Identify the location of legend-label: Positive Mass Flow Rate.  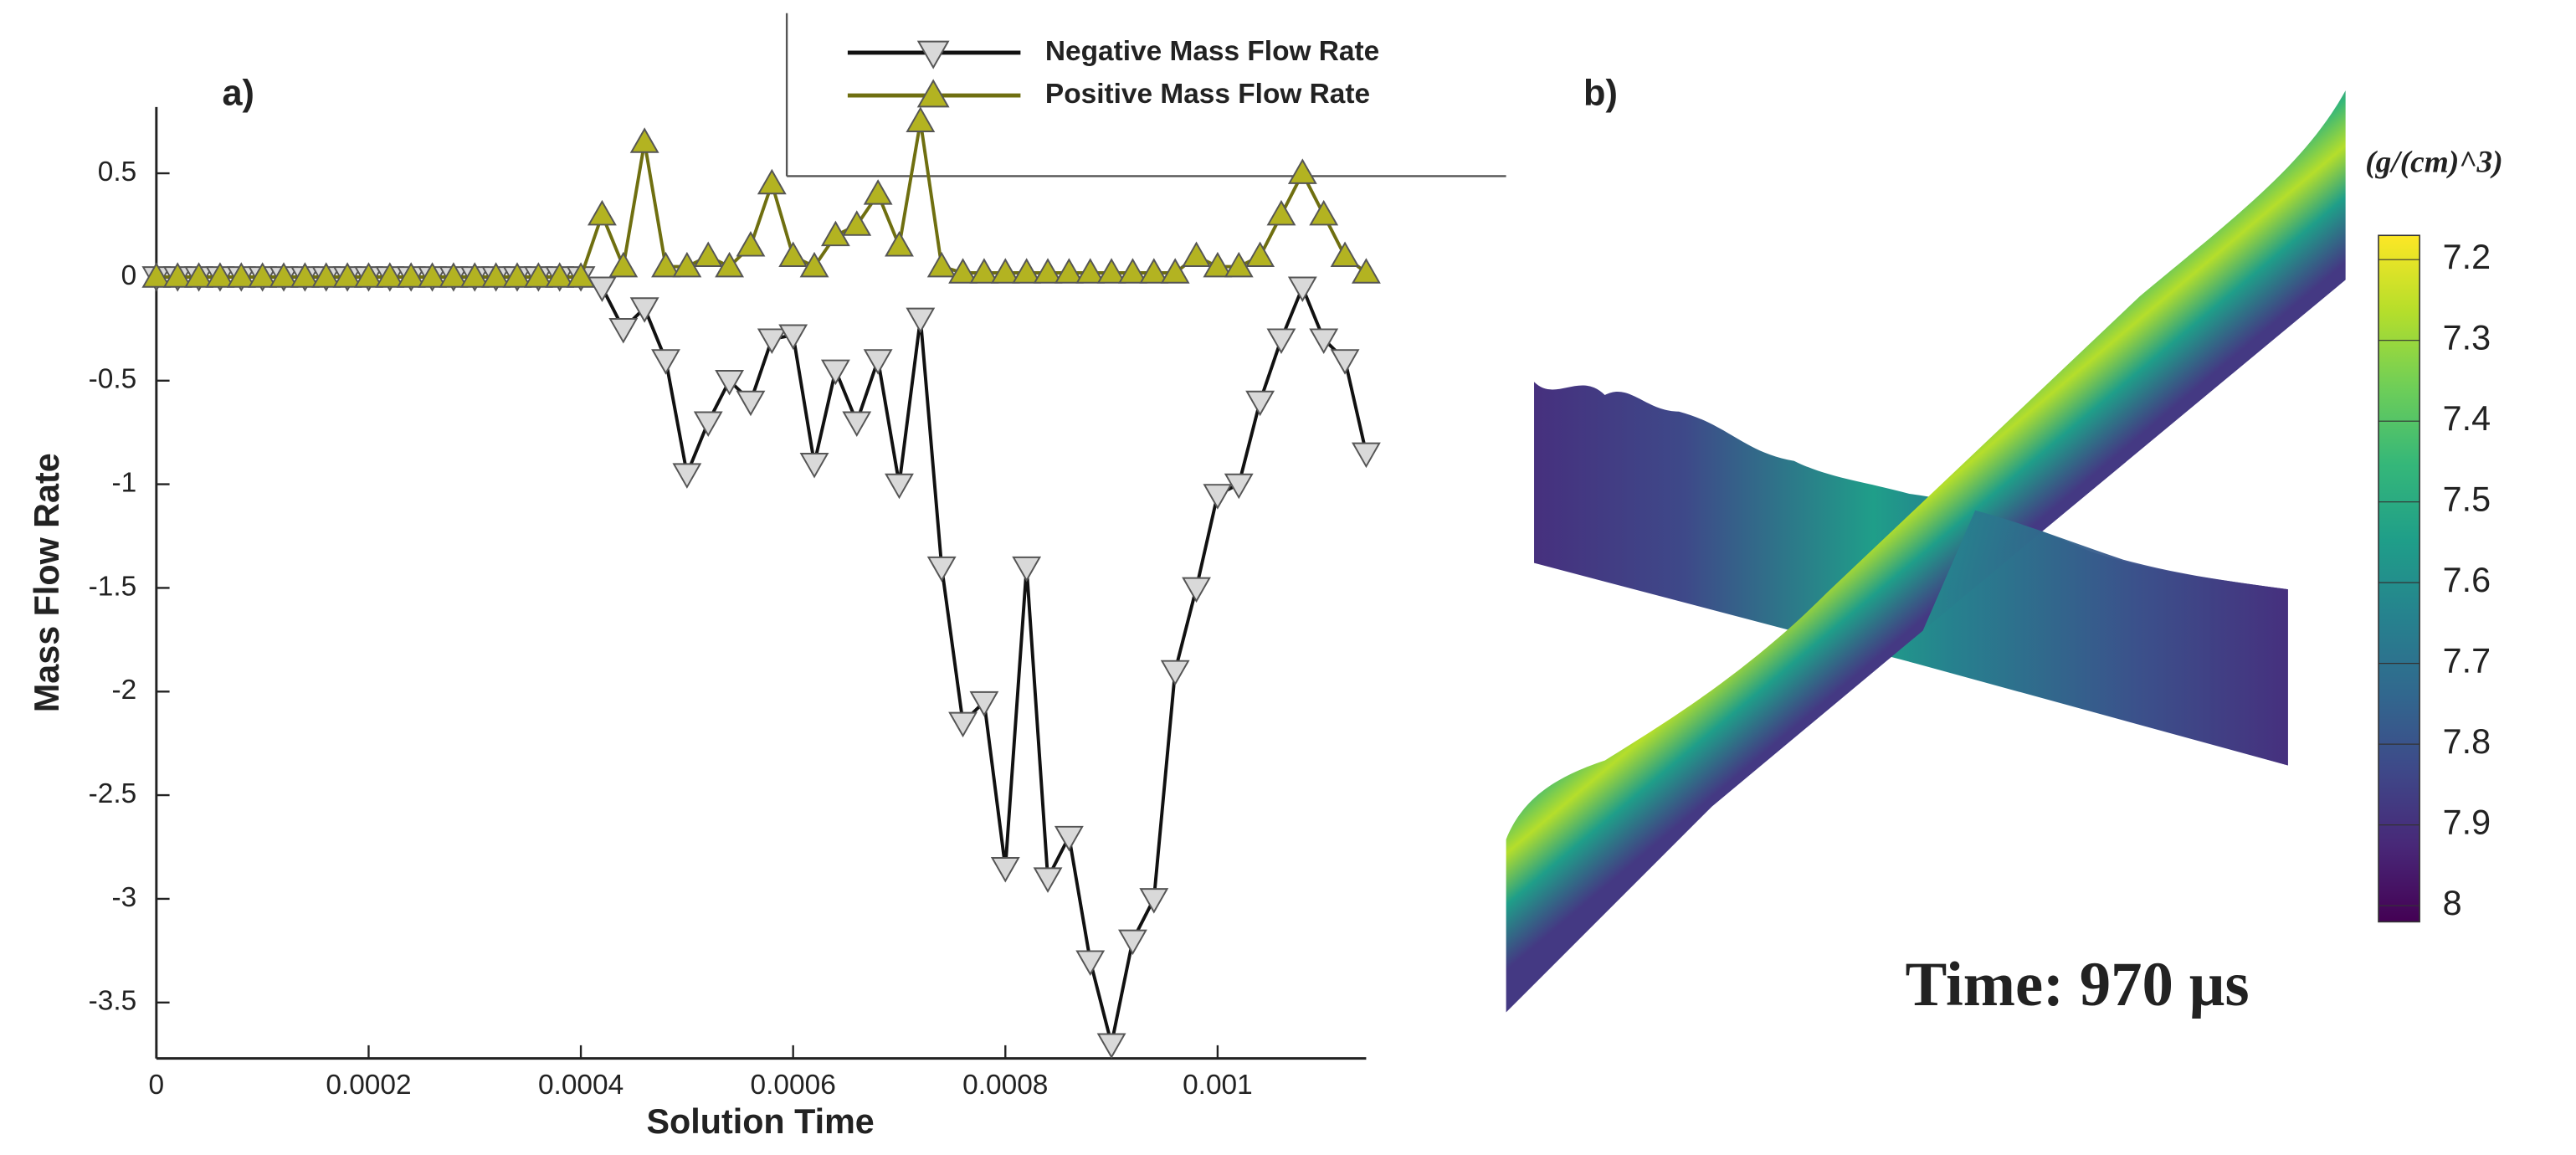
(1207, 94).